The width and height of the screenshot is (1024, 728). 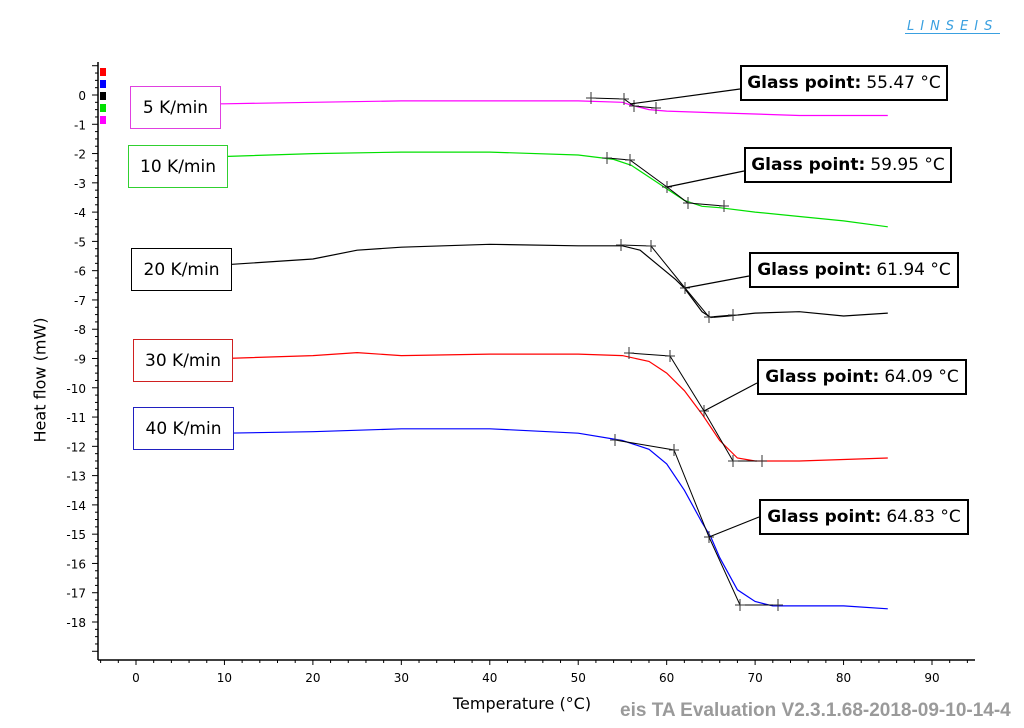 What do you see at coordinates (80, 155) in the screenshot?
I see `svg-text: -2` at bounding box center [80, 155].